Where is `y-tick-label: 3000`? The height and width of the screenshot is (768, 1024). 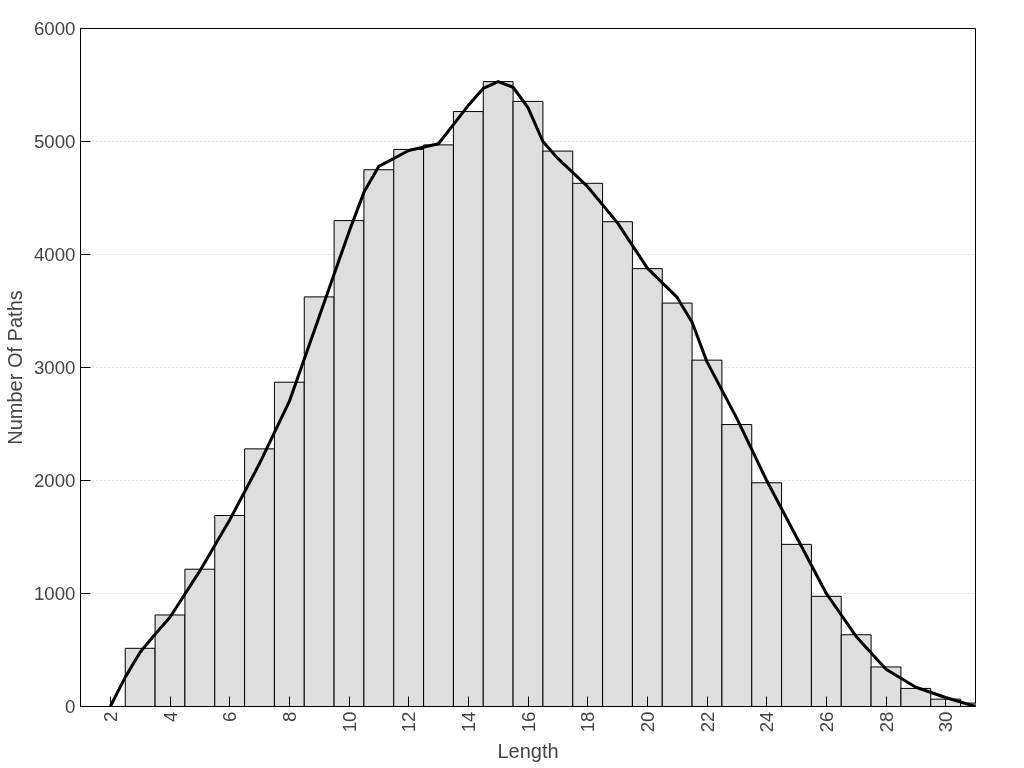
y-tick-label: 3000 is located at coordinates (55, 367).